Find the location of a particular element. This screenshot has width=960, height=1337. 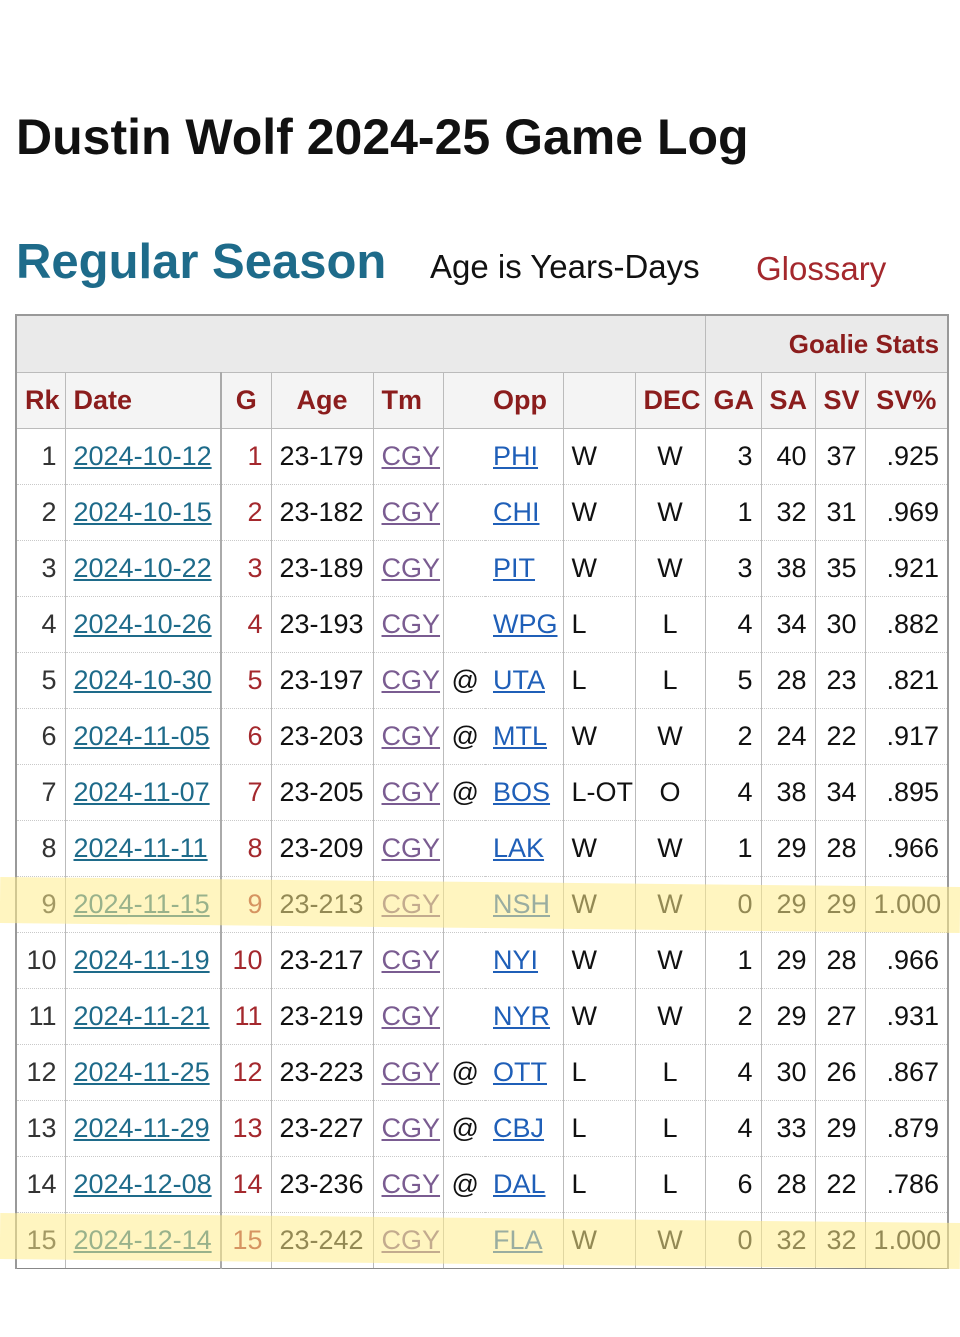

opp-link: NYR is located at coordinates (522, 1016).